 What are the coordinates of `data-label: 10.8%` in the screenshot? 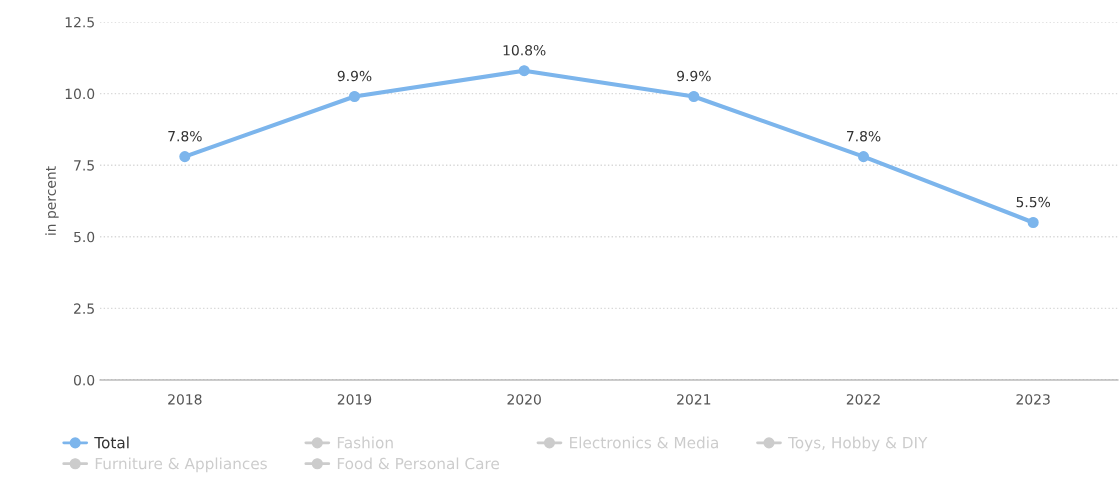 It's located at (524, 50).